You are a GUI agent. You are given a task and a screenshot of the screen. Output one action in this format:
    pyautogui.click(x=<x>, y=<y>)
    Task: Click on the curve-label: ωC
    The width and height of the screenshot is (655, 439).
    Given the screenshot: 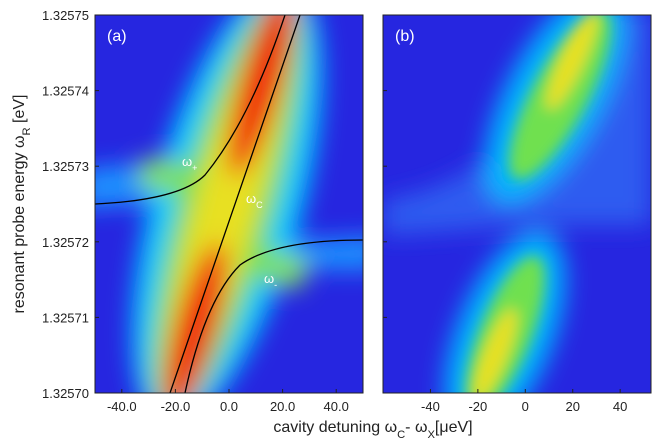 What is the action you would take?
    pyautogui.click(x=254, y=200)
    